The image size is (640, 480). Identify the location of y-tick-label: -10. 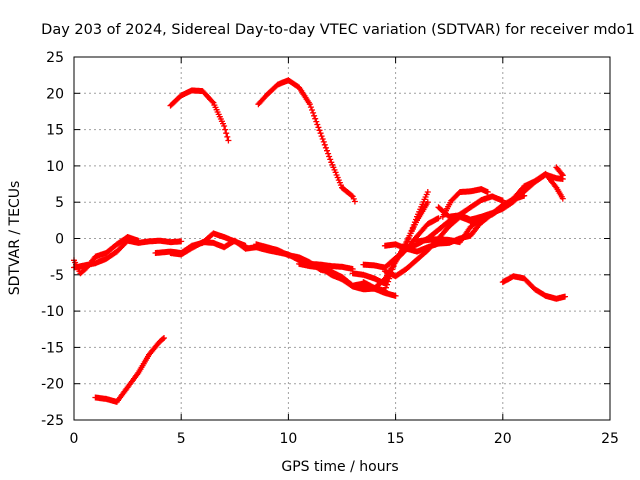
(52, 312).